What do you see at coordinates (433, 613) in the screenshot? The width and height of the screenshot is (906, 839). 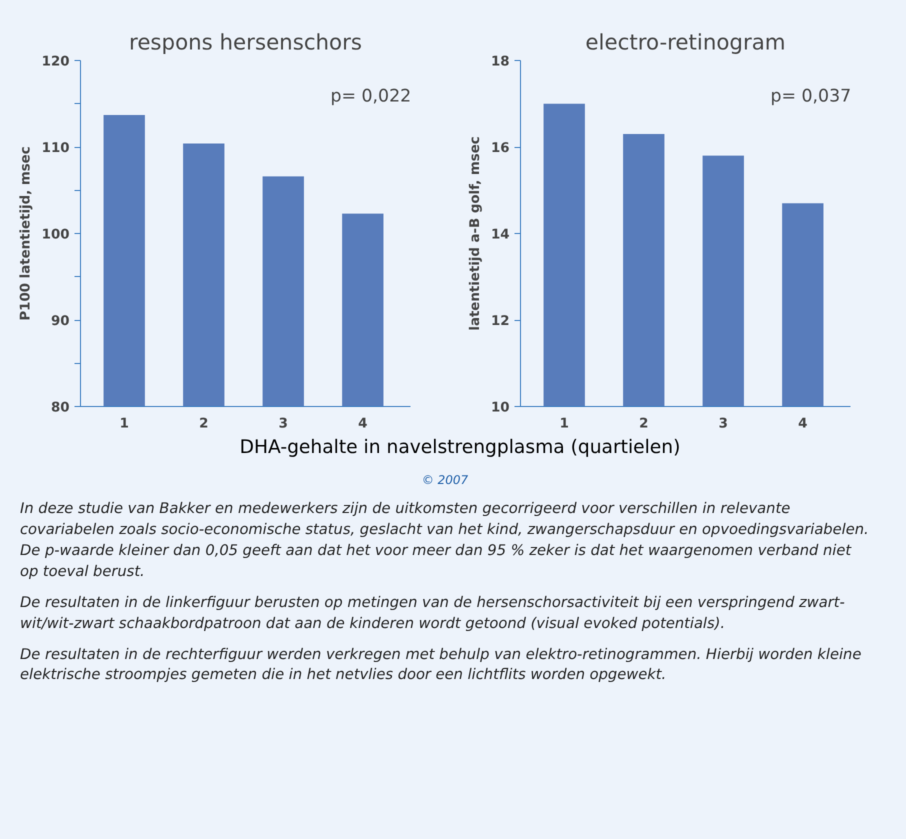 I see `text: De resultaten in de linkerfiguur berusten op metingen van de hersenschorsactiviteit bij een verspringend zwart-wit/wit-zwart schaakbordpatroon dat aan de kinderen wordt getoond (visual evoked potentials).` at bounding box center [433, 613].